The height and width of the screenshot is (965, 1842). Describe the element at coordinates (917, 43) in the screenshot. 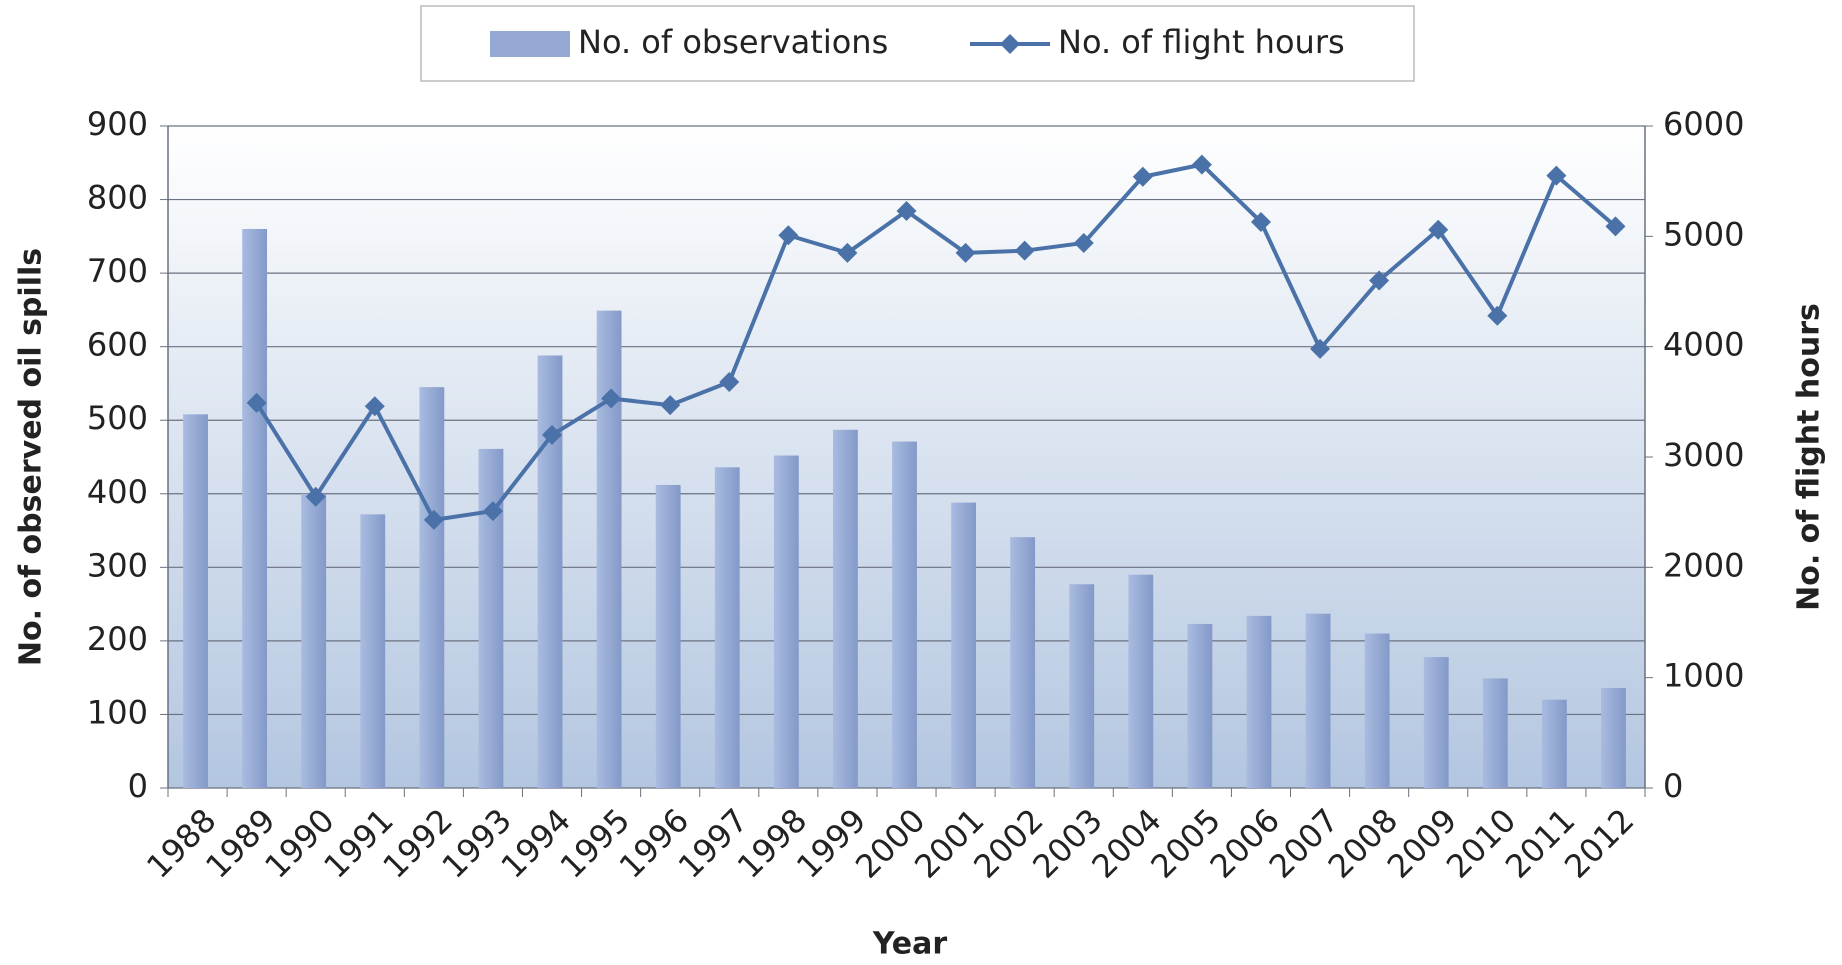

I see `legend` at that location.